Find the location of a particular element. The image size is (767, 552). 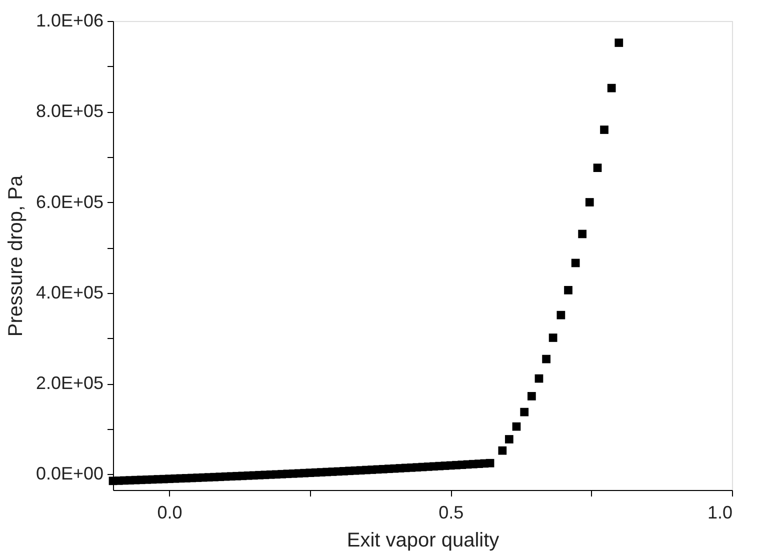

y-tick-label: 2.0E+05 is located at coordinates (70, 383).